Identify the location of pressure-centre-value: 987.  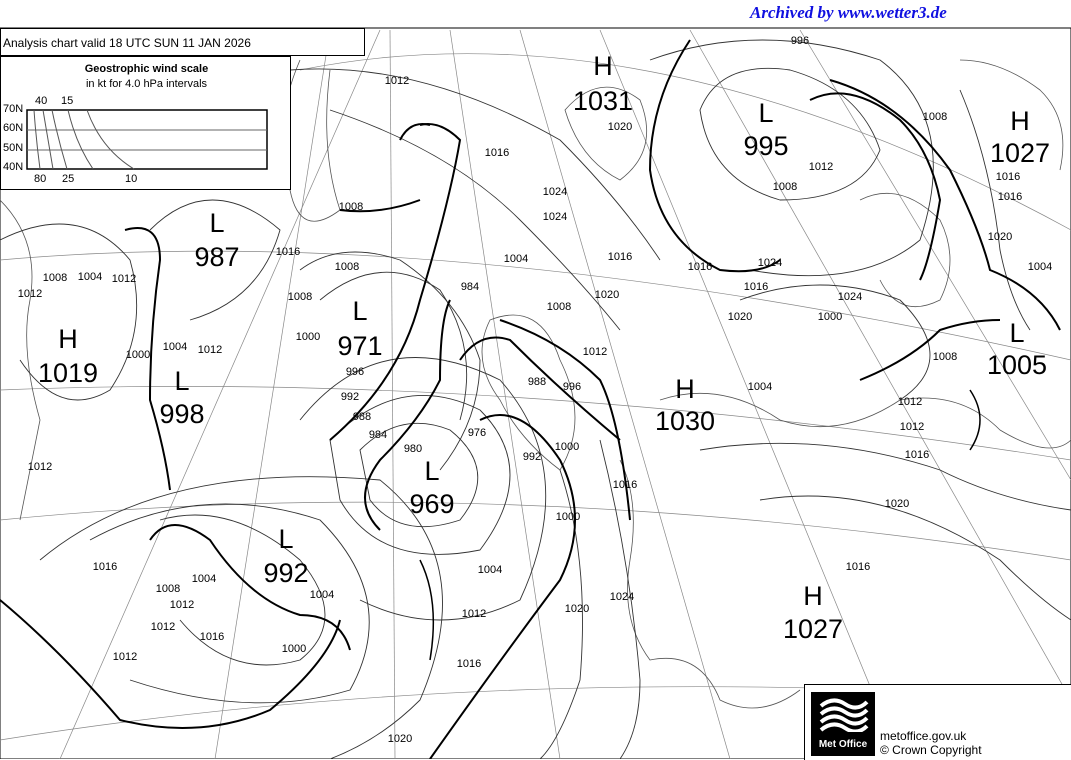
(216, 257).